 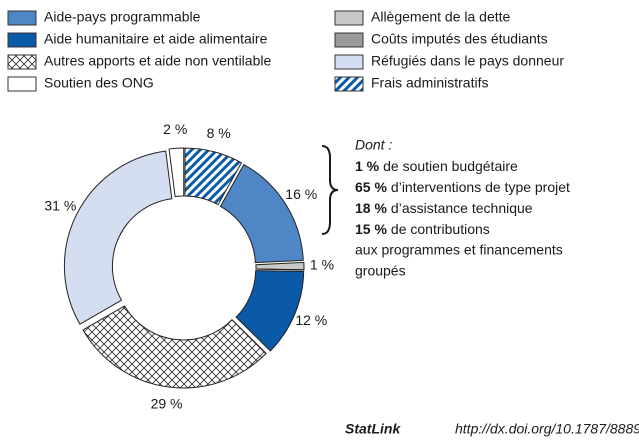 What do you see at coordinates (367, 166) in the screenshot?
I see `annotation-value: 1 %` at bounding box center [367, 166].